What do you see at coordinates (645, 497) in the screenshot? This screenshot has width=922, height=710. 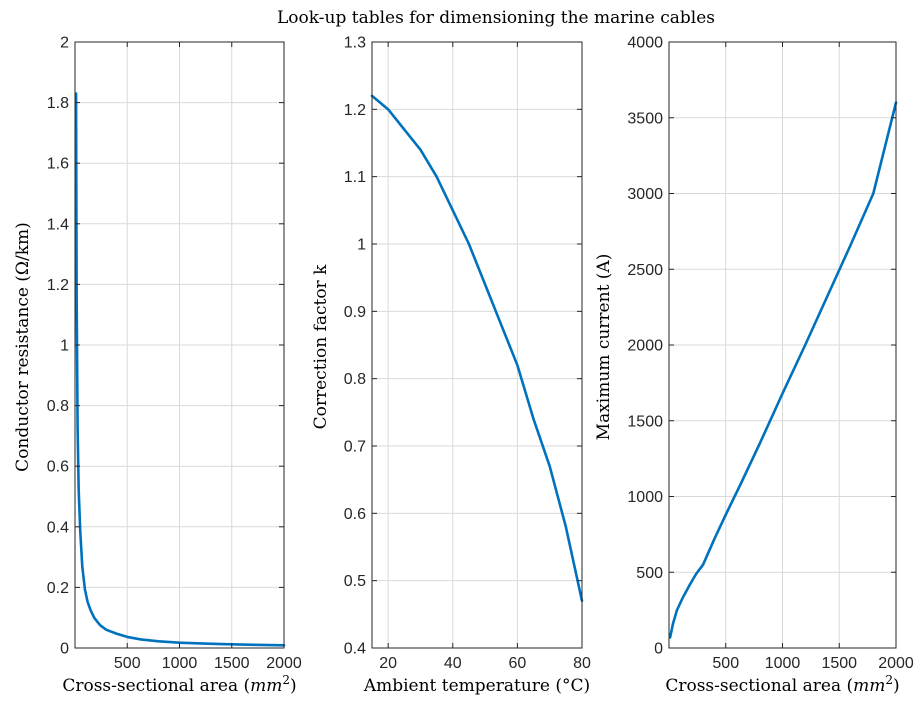 I see `y-tick-label: 1000` at bounding box center [645, 497].